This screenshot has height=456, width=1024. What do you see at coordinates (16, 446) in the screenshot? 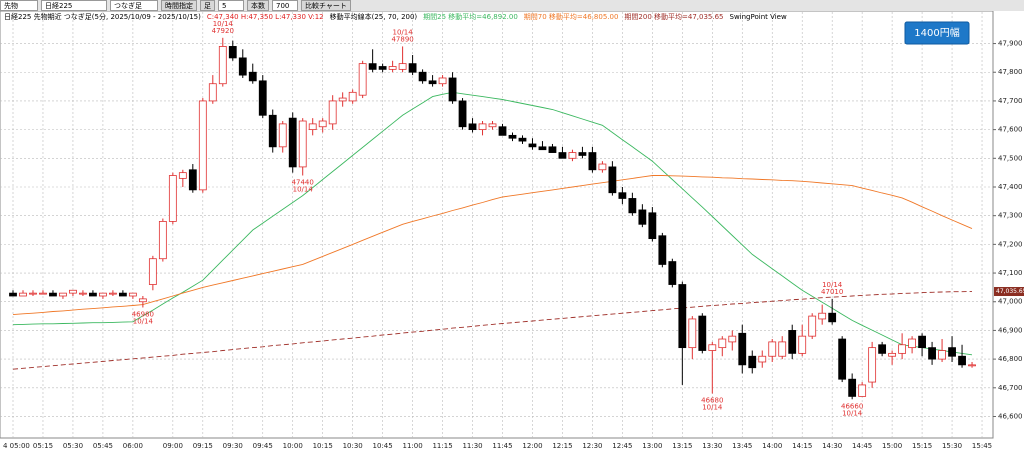
I see `x-tick-label: 4 05:00` at bounding box center [16, 446].